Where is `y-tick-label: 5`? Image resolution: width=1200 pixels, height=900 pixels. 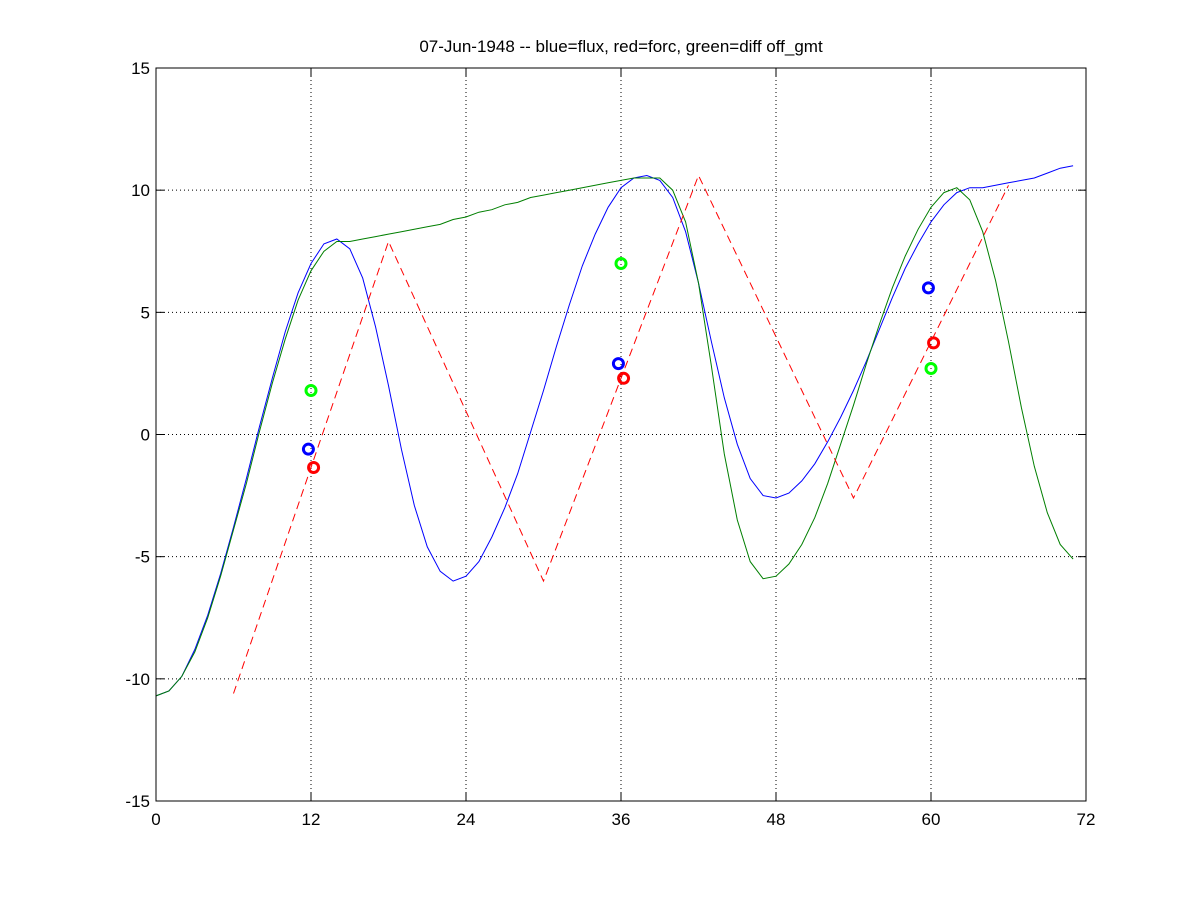
y-tick-label: 5 is located at coordinates (145, 312).